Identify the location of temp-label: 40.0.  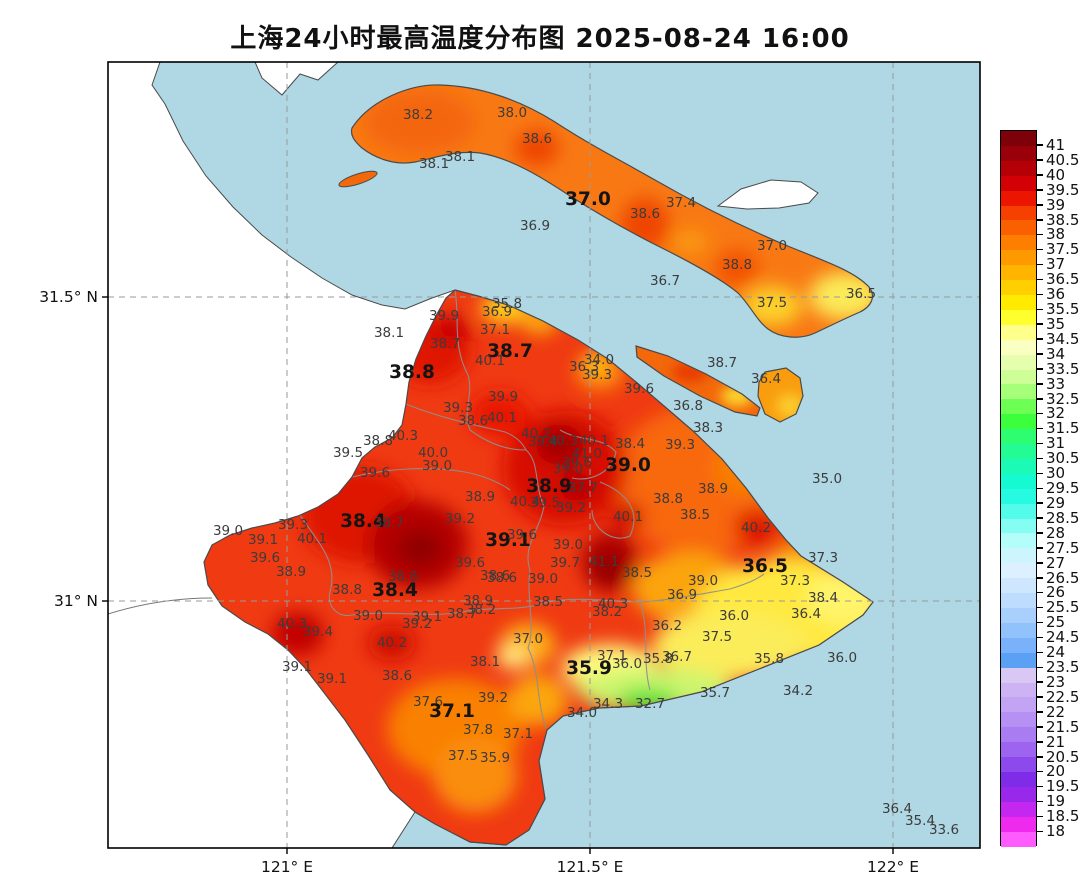
(433, 453).